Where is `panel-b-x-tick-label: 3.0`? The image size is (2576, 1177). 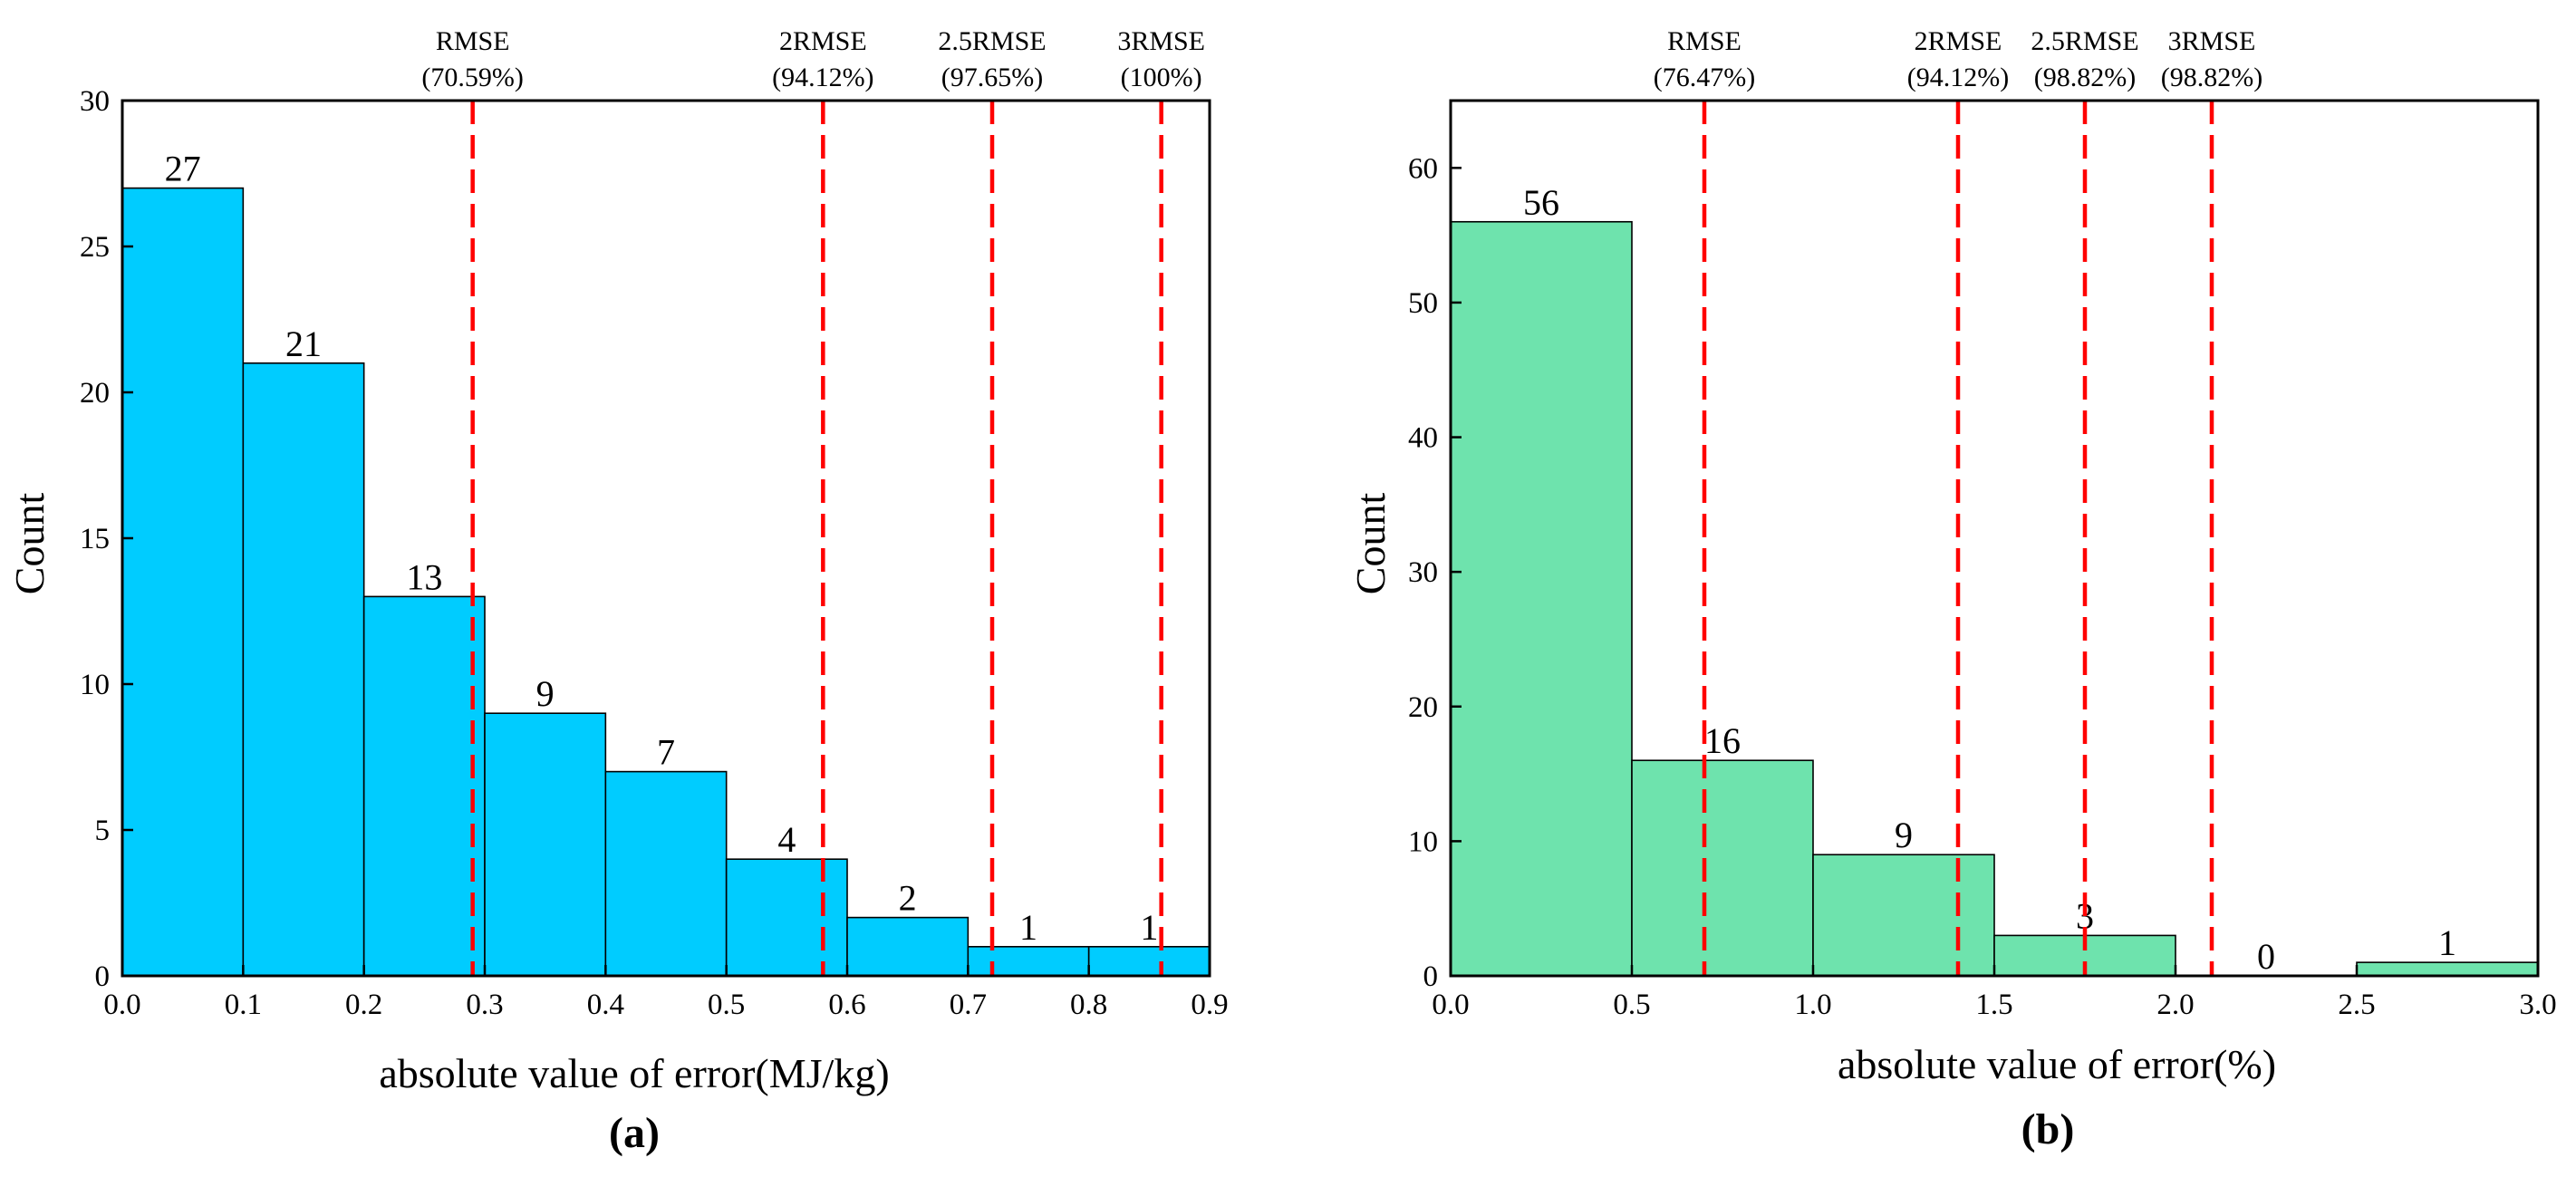
panel-b-x-tick-label: 3.0 is located at coordinates (2537, 1005).